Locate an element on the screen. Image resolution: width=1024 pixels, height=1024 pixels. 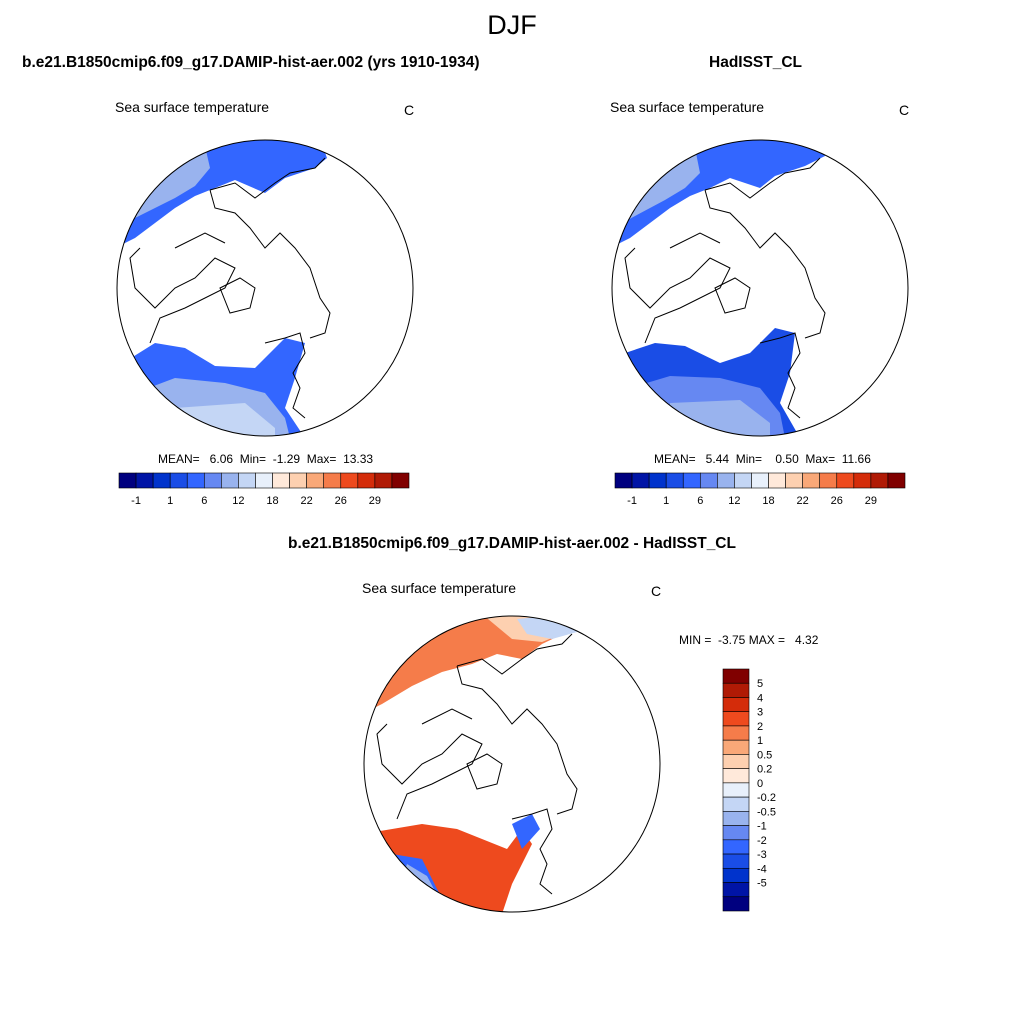
colorbar-panel-2: -1 1 6 12 18 22 26 29 is located at coordinates (760, 489).